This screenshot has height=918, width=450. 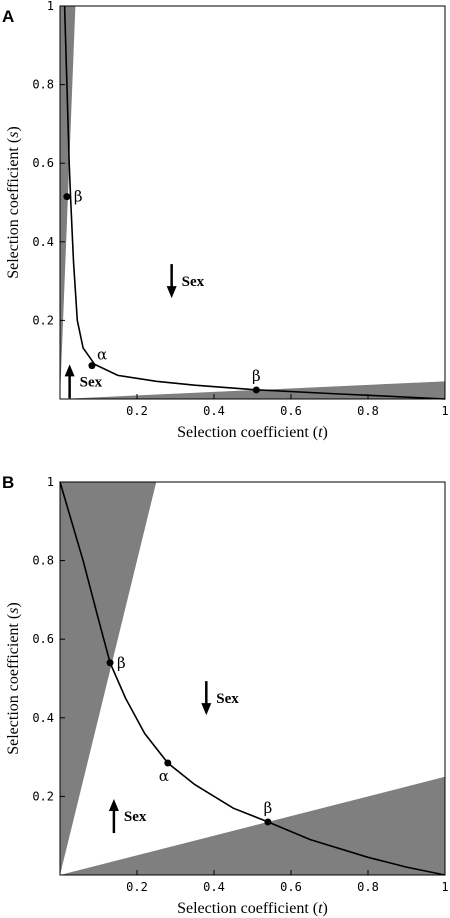 I want to click on panel-label-a: A, so click(x=8, y=16).